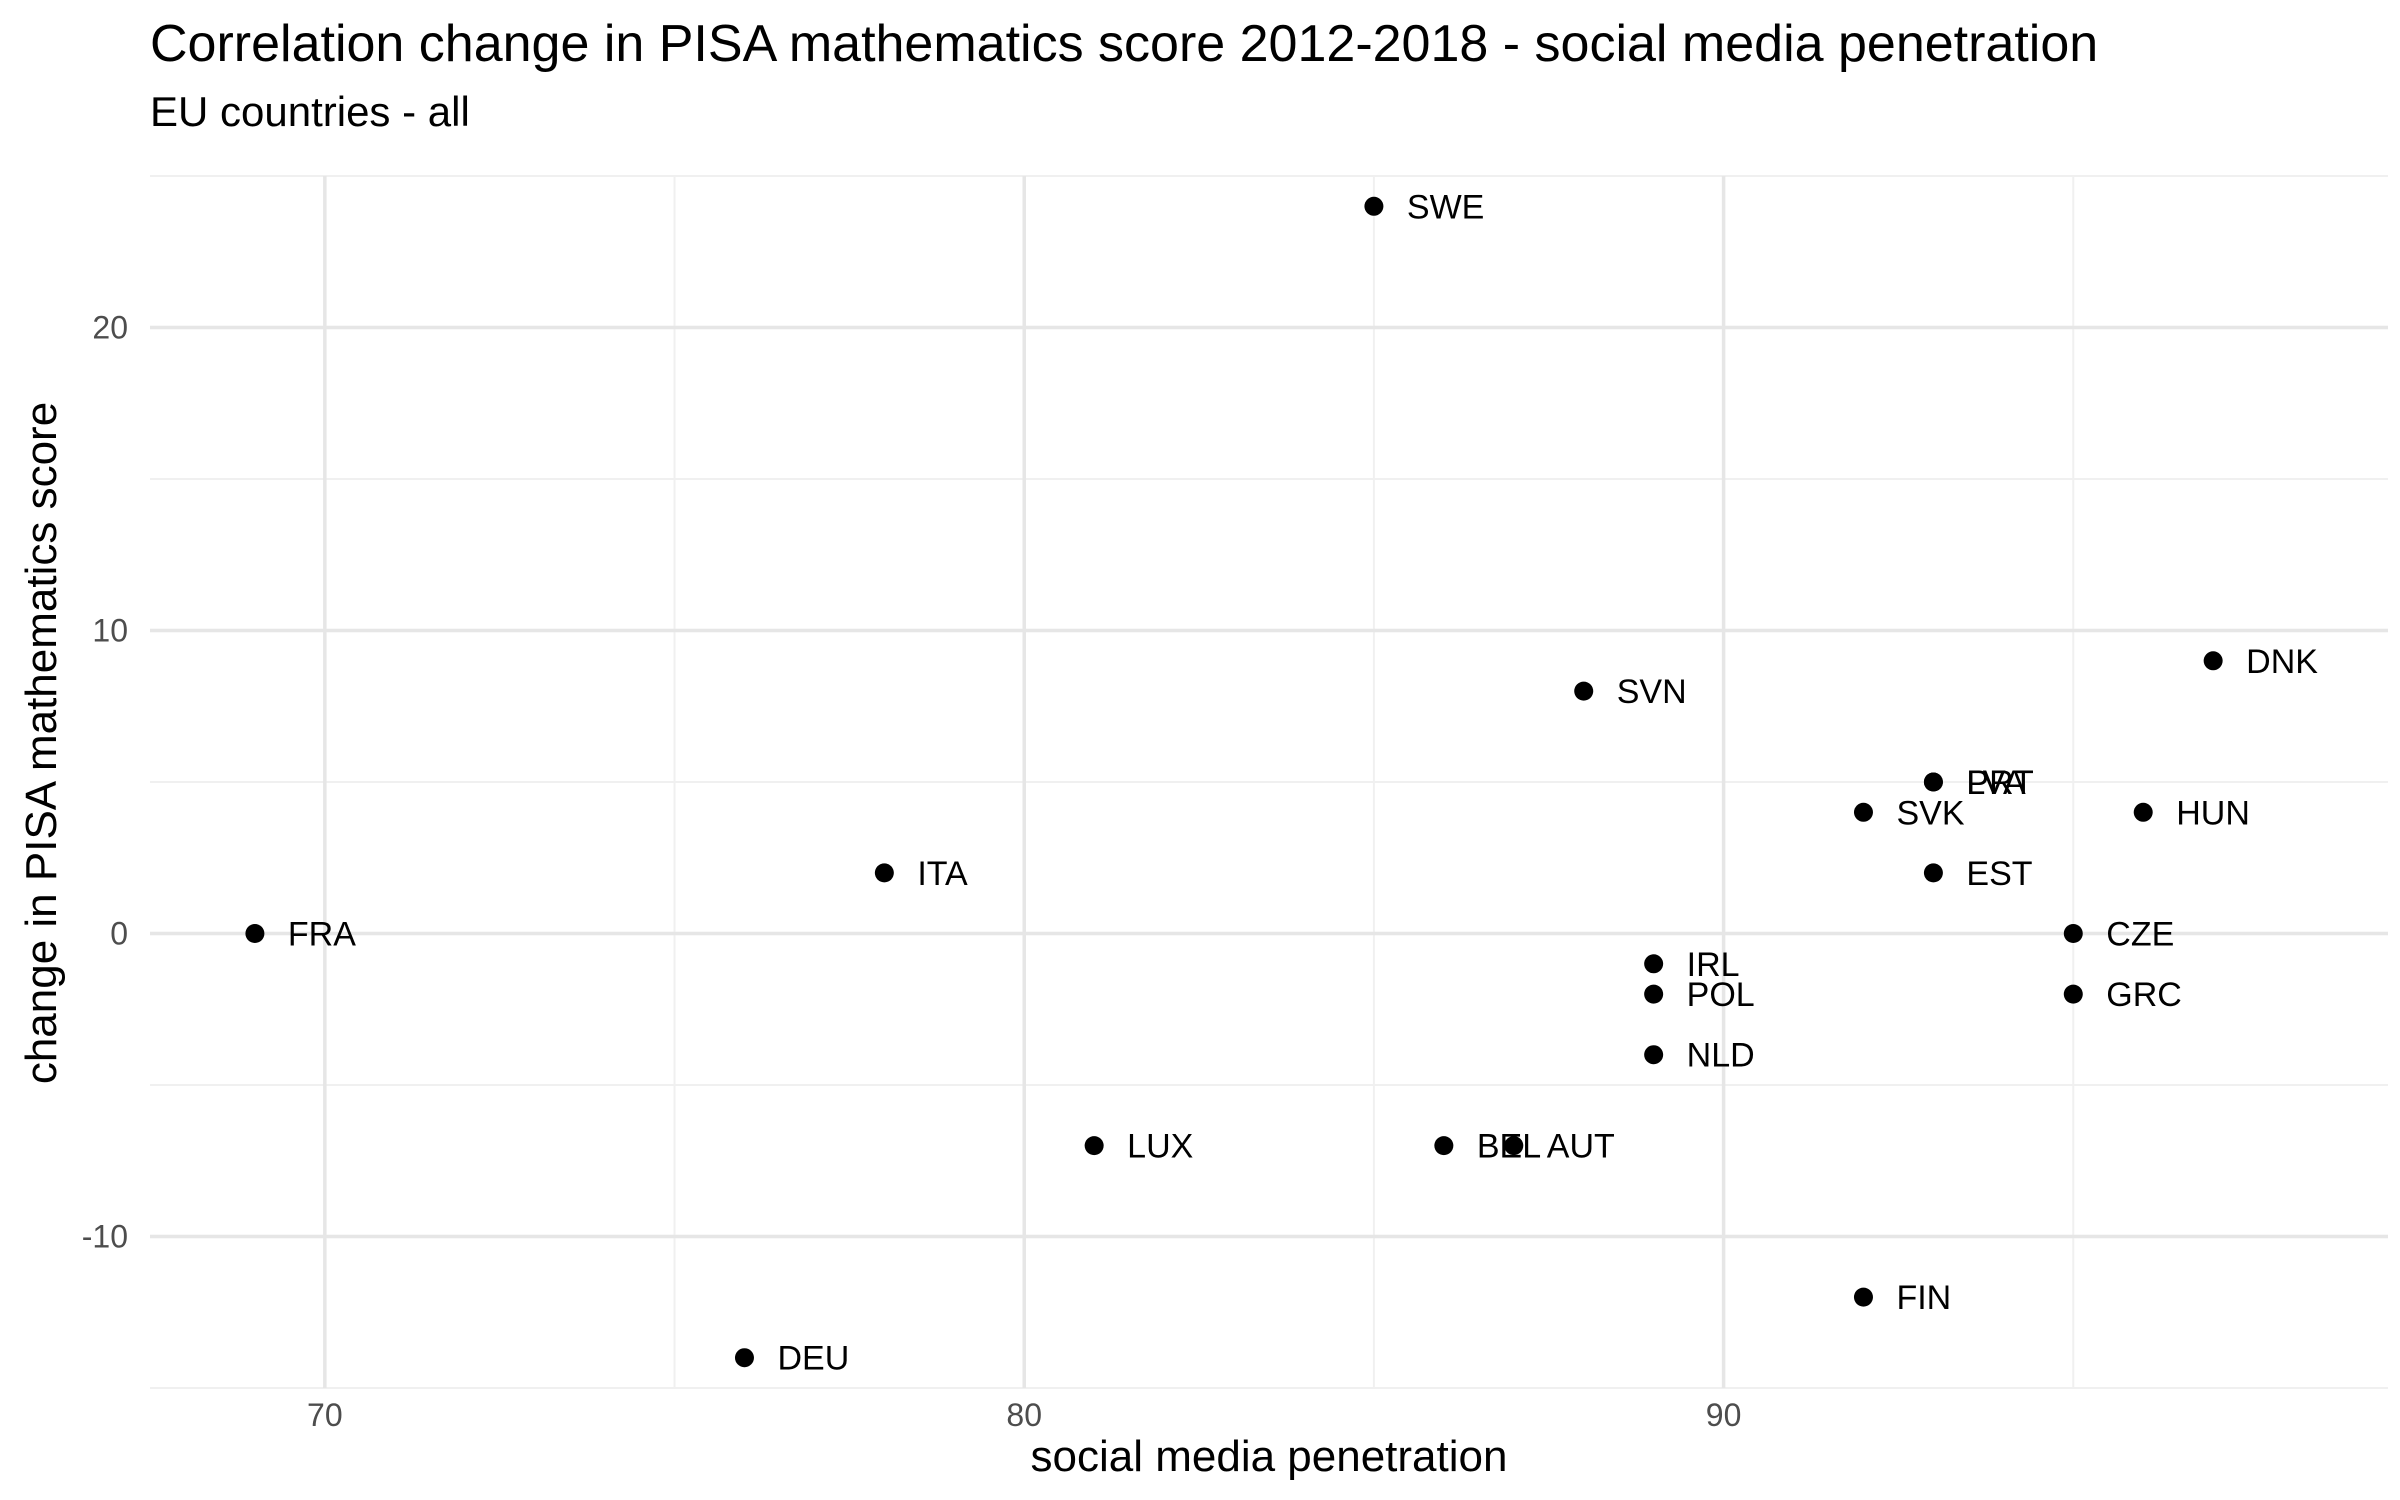 This screenshot has width=2400, height=1500. What do you see at coordinates (1930, 813) in the screenshot?
I see `point-label: SVK` at bounding box center [1930, 813].